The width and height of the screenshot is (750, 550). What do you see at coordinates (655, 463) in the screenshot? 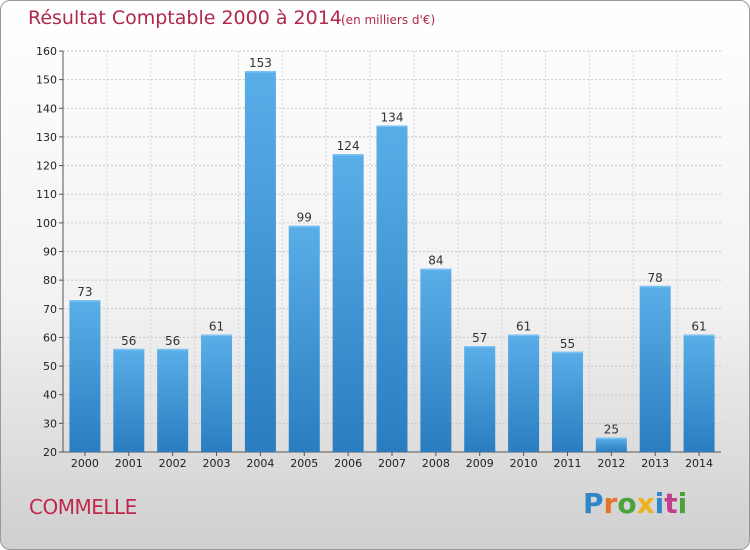
I see `x-tick-label: 2013` at bounding box center [655, 463].